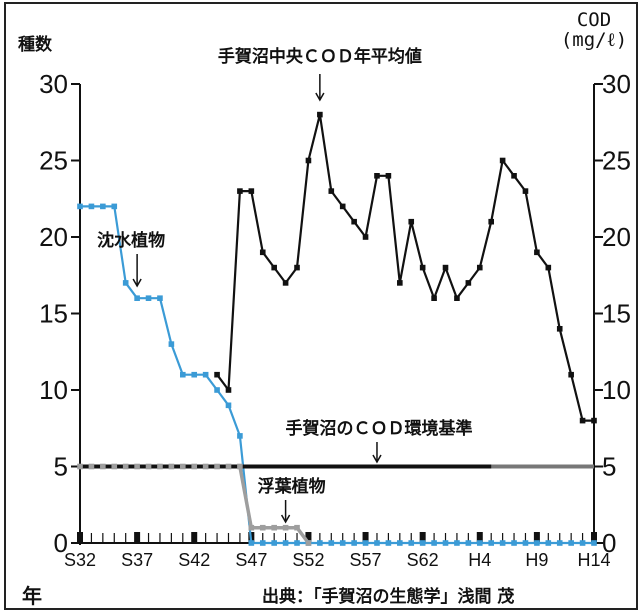 This screenshot has height=614, width=644. I want to click on x-tick-label: H14, so click(593, 560).